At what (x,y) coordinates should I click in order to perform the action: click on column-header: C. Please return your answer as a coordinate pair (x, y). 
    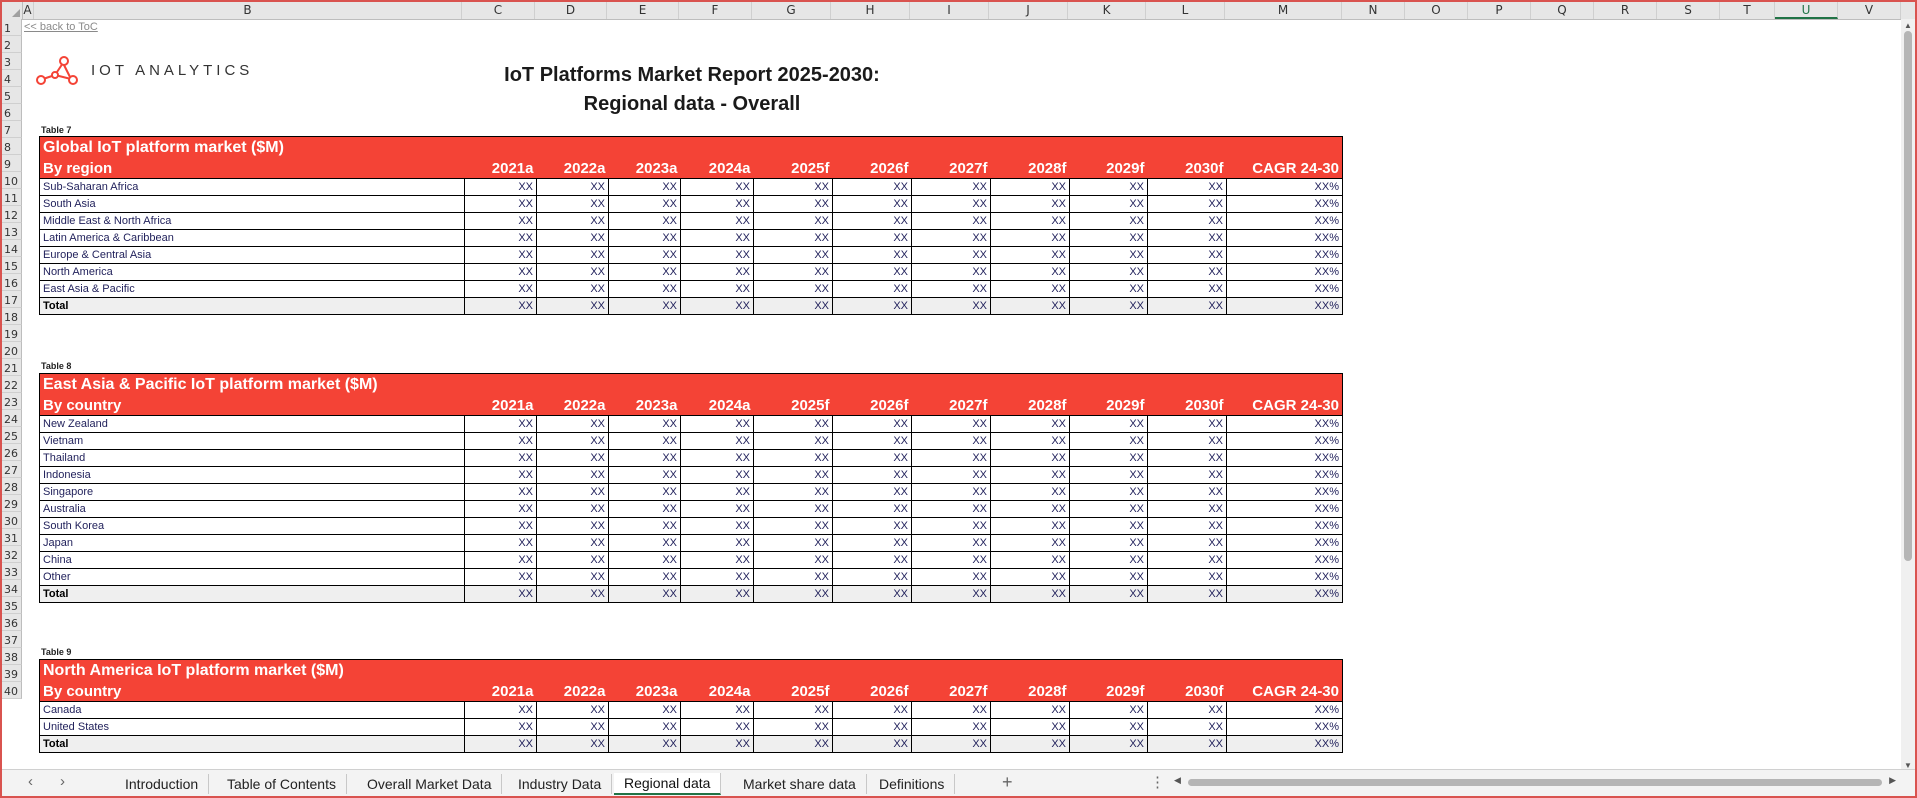
    Looking at the image, I should click on (498, 10).